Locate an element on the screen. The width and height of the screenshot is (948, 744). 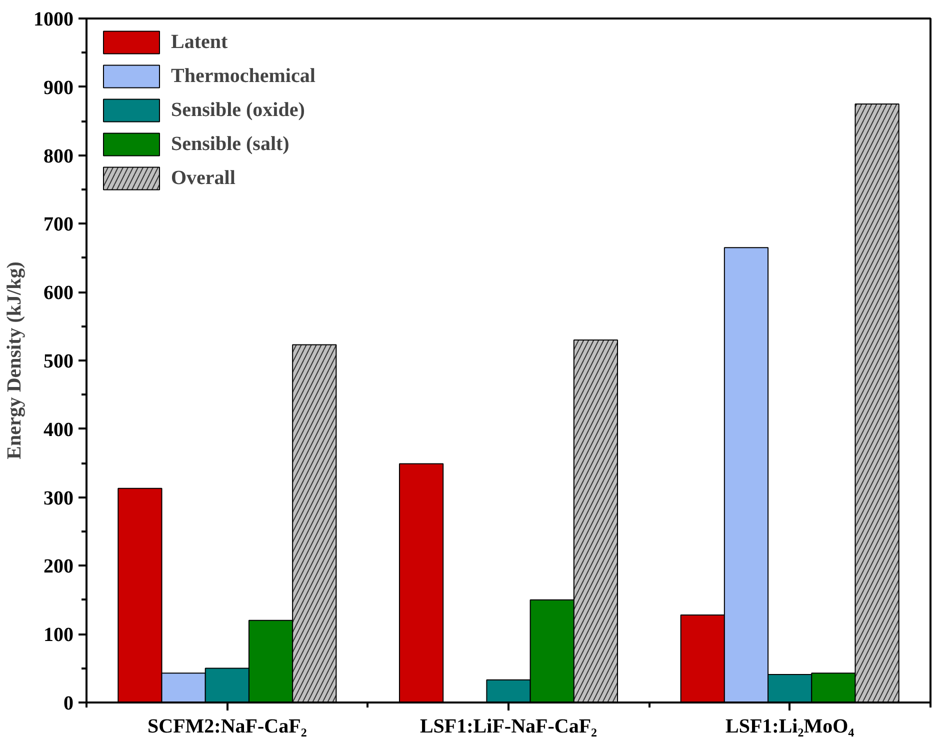
y-tick-label: 500 is located at coordinates (59, 361).